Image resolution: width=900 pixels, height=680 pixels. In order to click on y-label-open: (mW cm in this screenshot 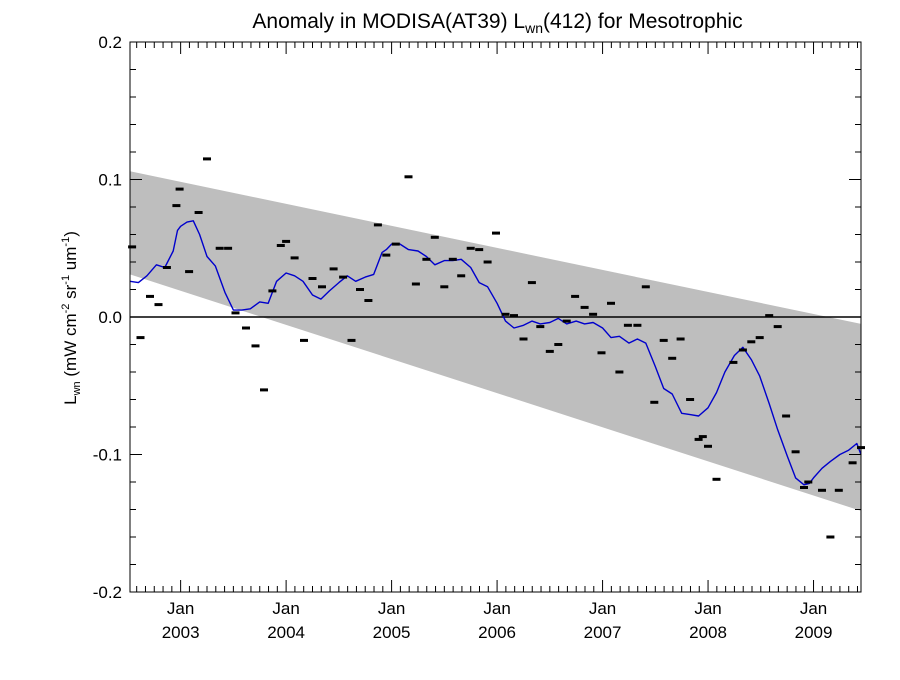, I will do `click(70, 347)`.